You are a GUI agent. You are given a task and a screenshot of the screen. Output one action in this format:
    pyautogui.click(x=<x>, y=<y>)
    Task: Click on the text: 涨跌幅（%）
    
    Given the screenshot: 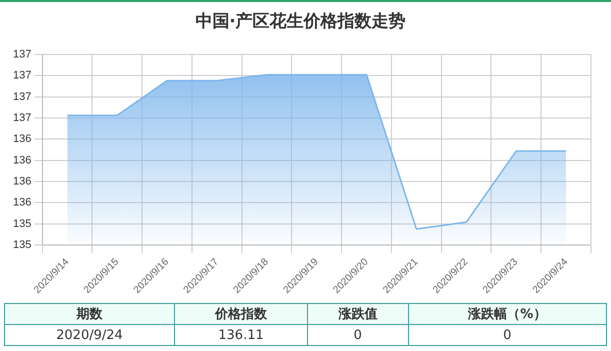 What is the action you would take?
    pyautogui.click(x=507, y=314)
    